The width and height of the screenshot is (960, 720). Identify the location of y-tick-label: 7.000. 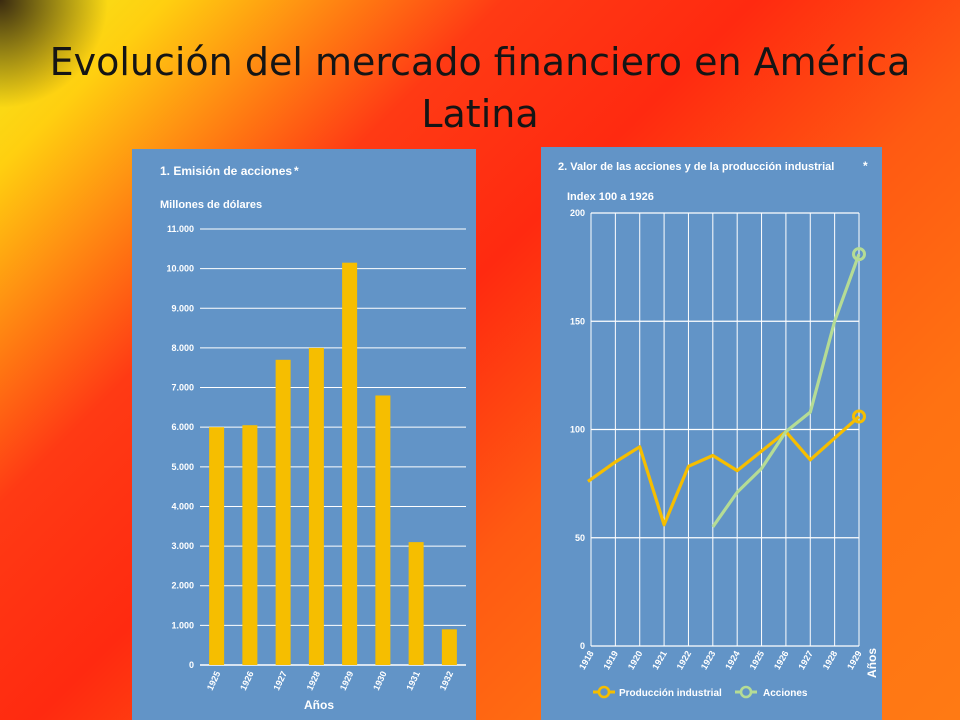
(182, 388).